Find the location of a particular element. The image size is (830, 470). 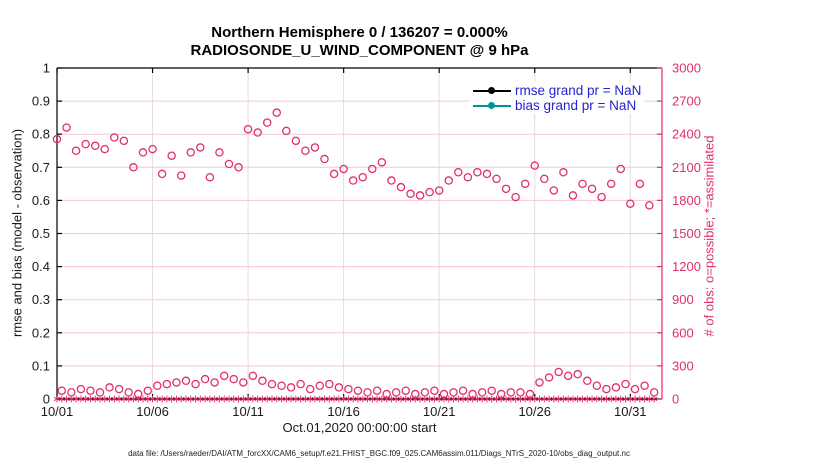

right-y-tick-label: 1800 is located at coordinates (686, 200).